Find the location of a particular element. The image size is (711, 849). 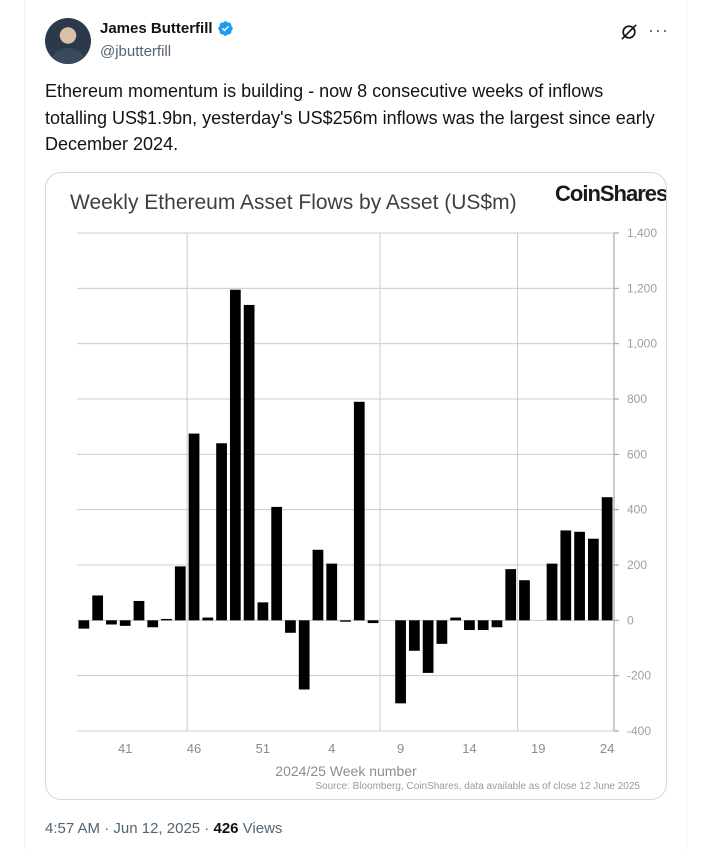

x-tick-label: 24 is located at coordinates (607, 748).